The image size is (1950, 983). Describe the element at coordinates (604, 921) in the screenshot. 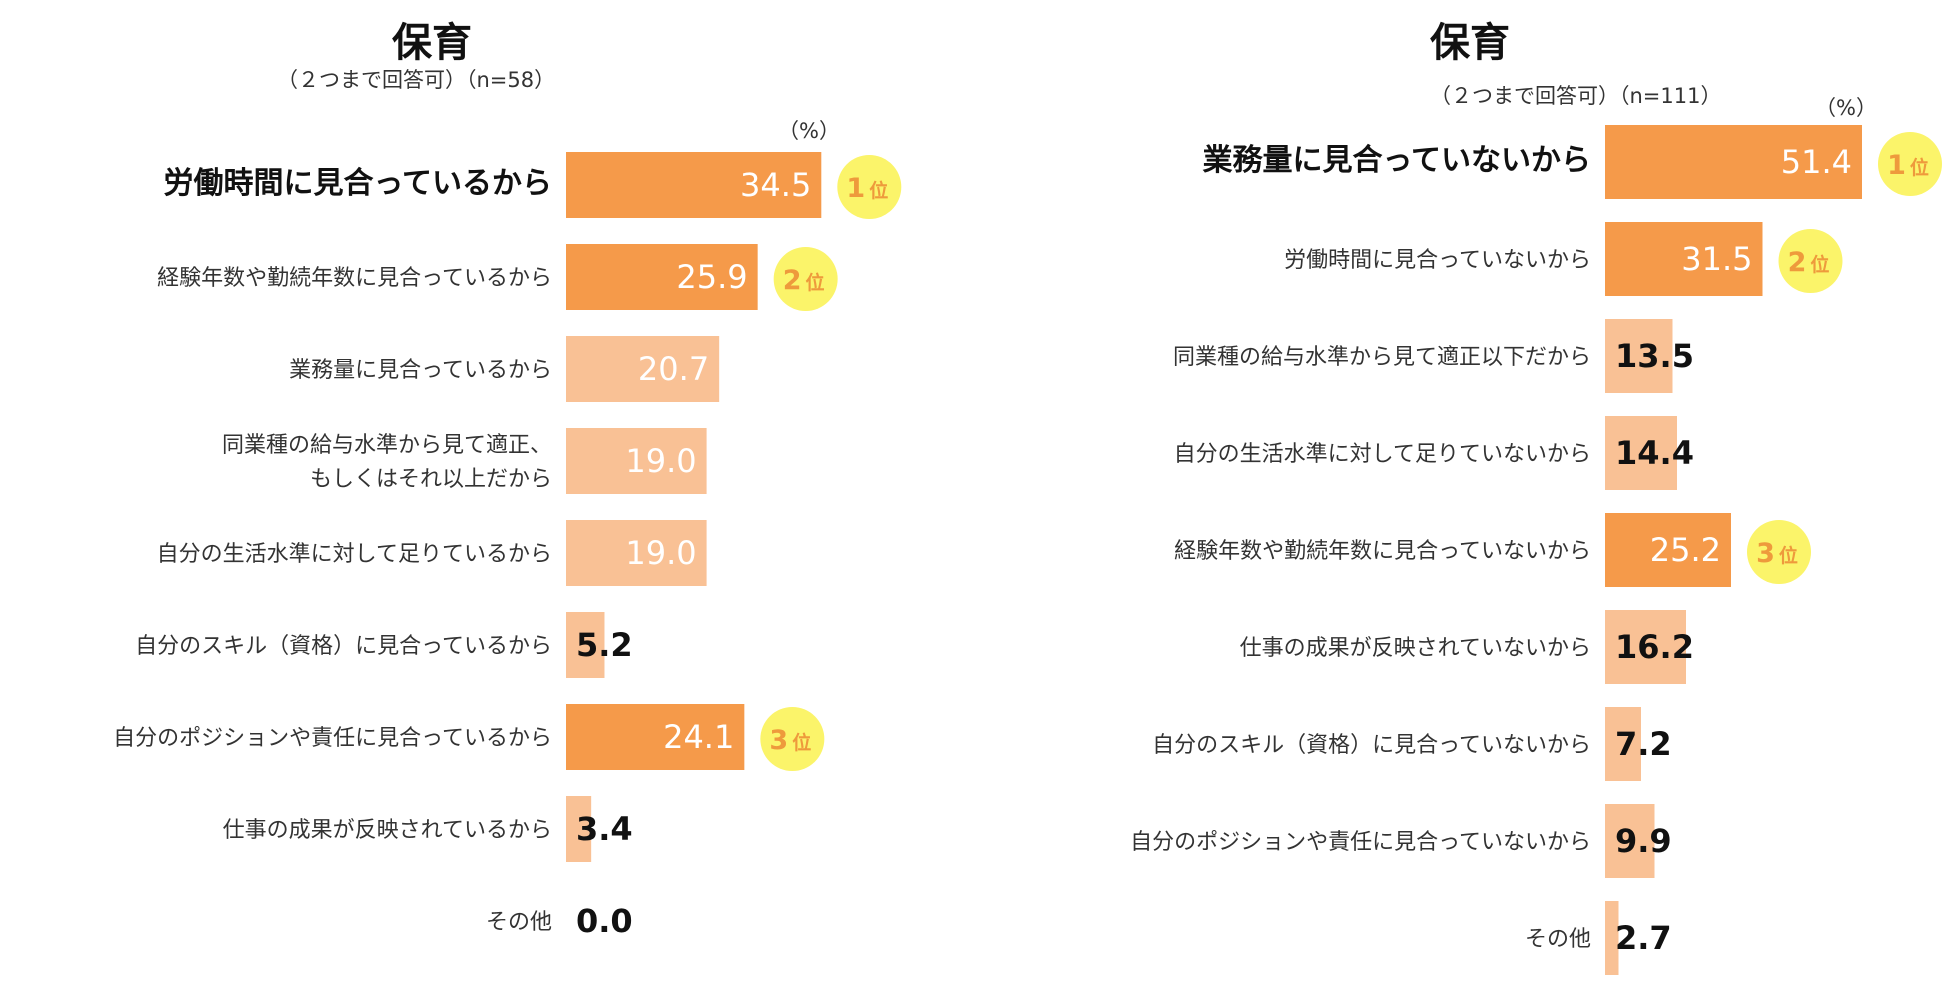

I see `value-label: 0.0` at that location.